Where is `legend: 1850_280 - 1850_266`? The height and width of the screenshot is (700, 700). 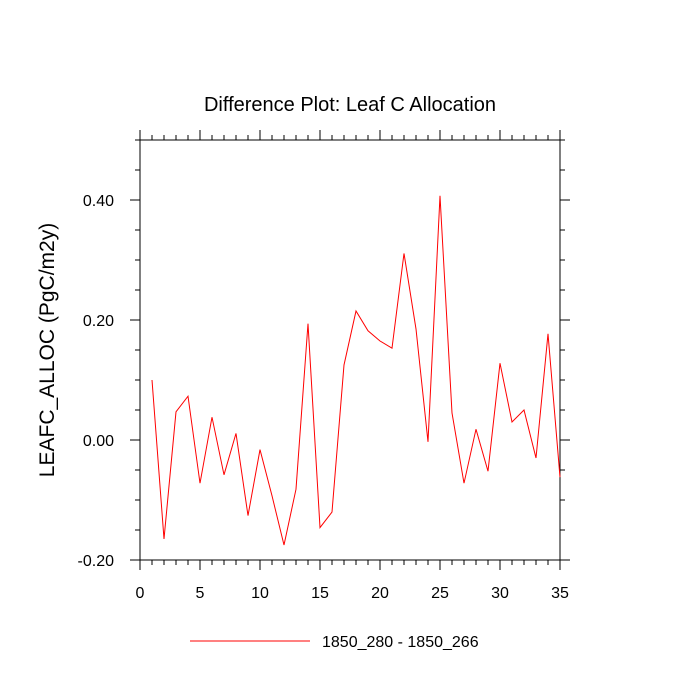
legend: 1850_280 - 1850_266 is located at coordinates (334, 642).